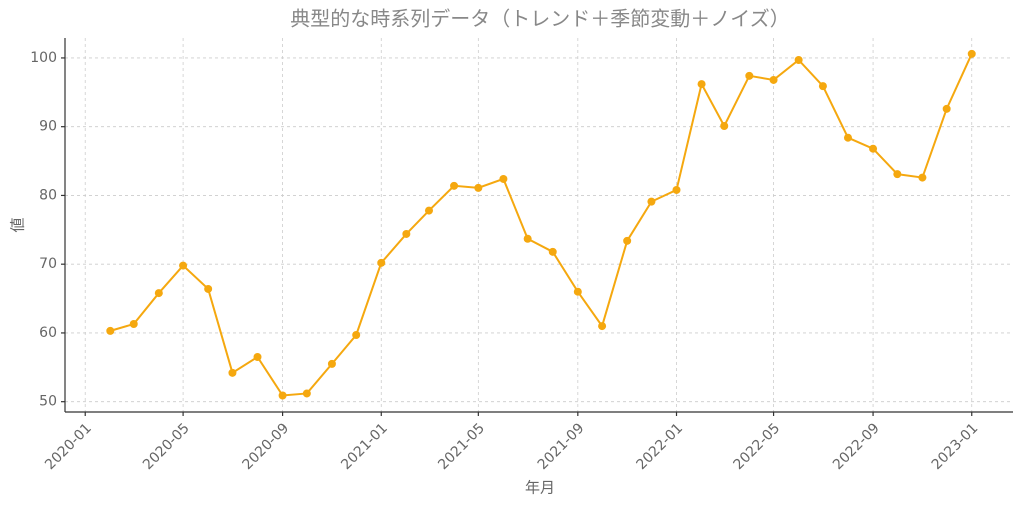  Describe the element at coordinates (955, 446) in the screenshot. I see `x-tick-label: 2023-01` at that location.